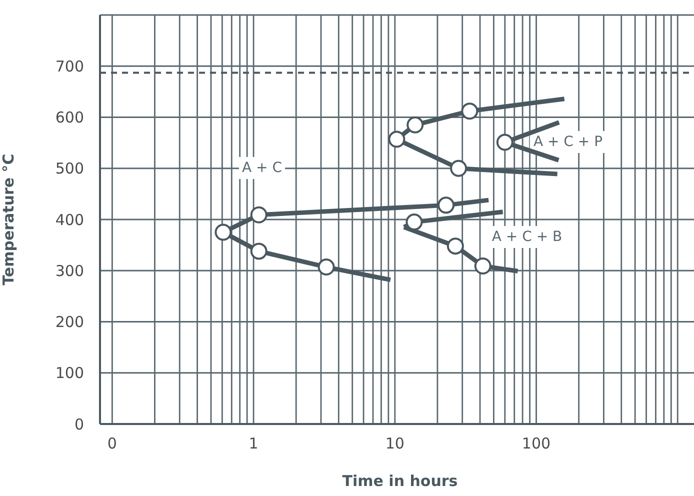 The width and height of the screenshot is (694, 496). What do you see at coordinates (69, 322) in the screenshot?
I see `y-tick-label: 200` at bounding box center [69, 322].